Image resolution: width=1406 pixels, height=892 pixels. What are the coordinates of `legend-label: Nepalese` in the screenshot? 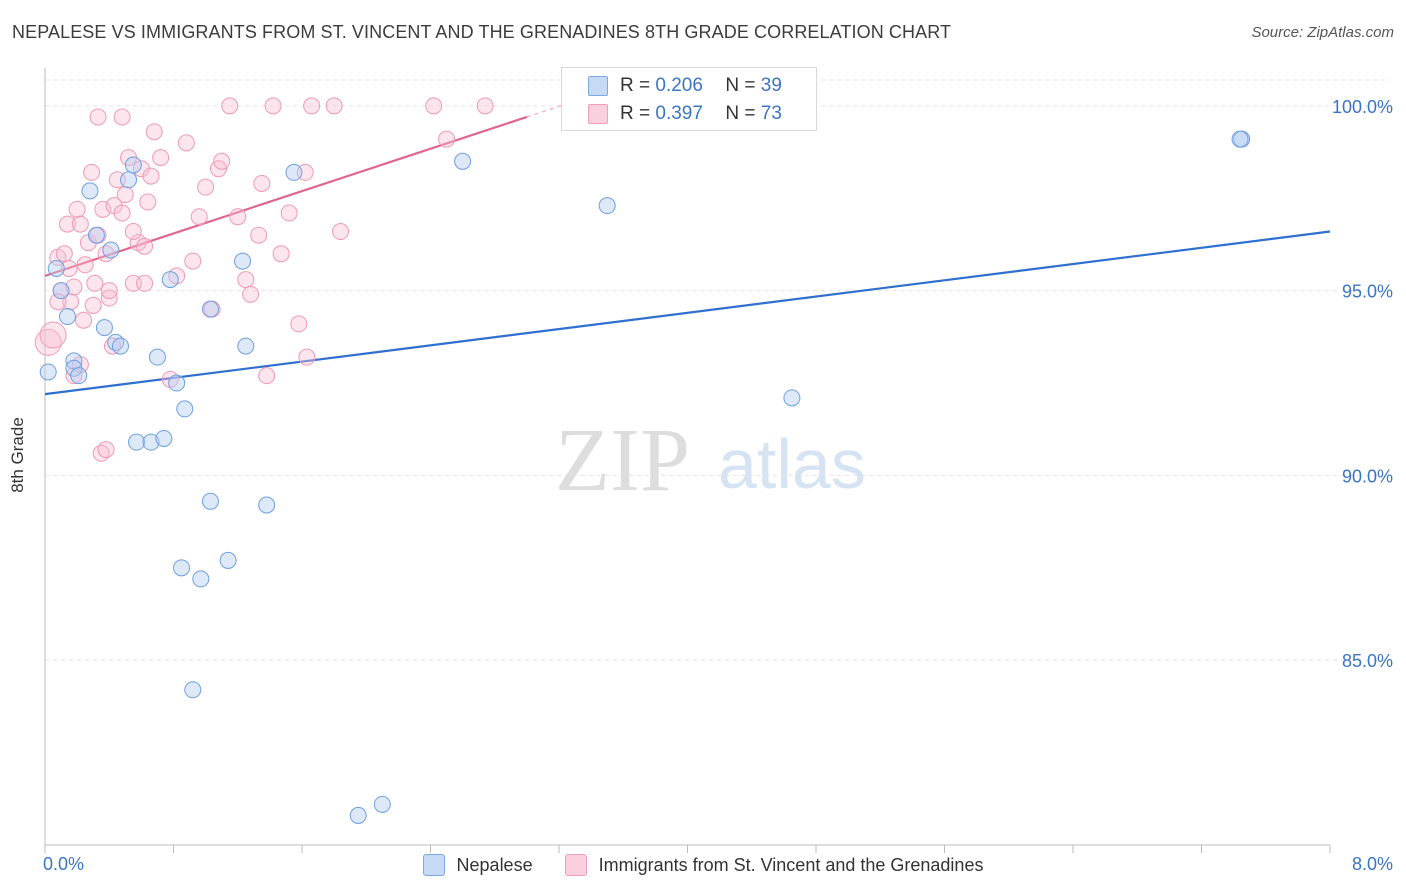 It's located at (494, 864).